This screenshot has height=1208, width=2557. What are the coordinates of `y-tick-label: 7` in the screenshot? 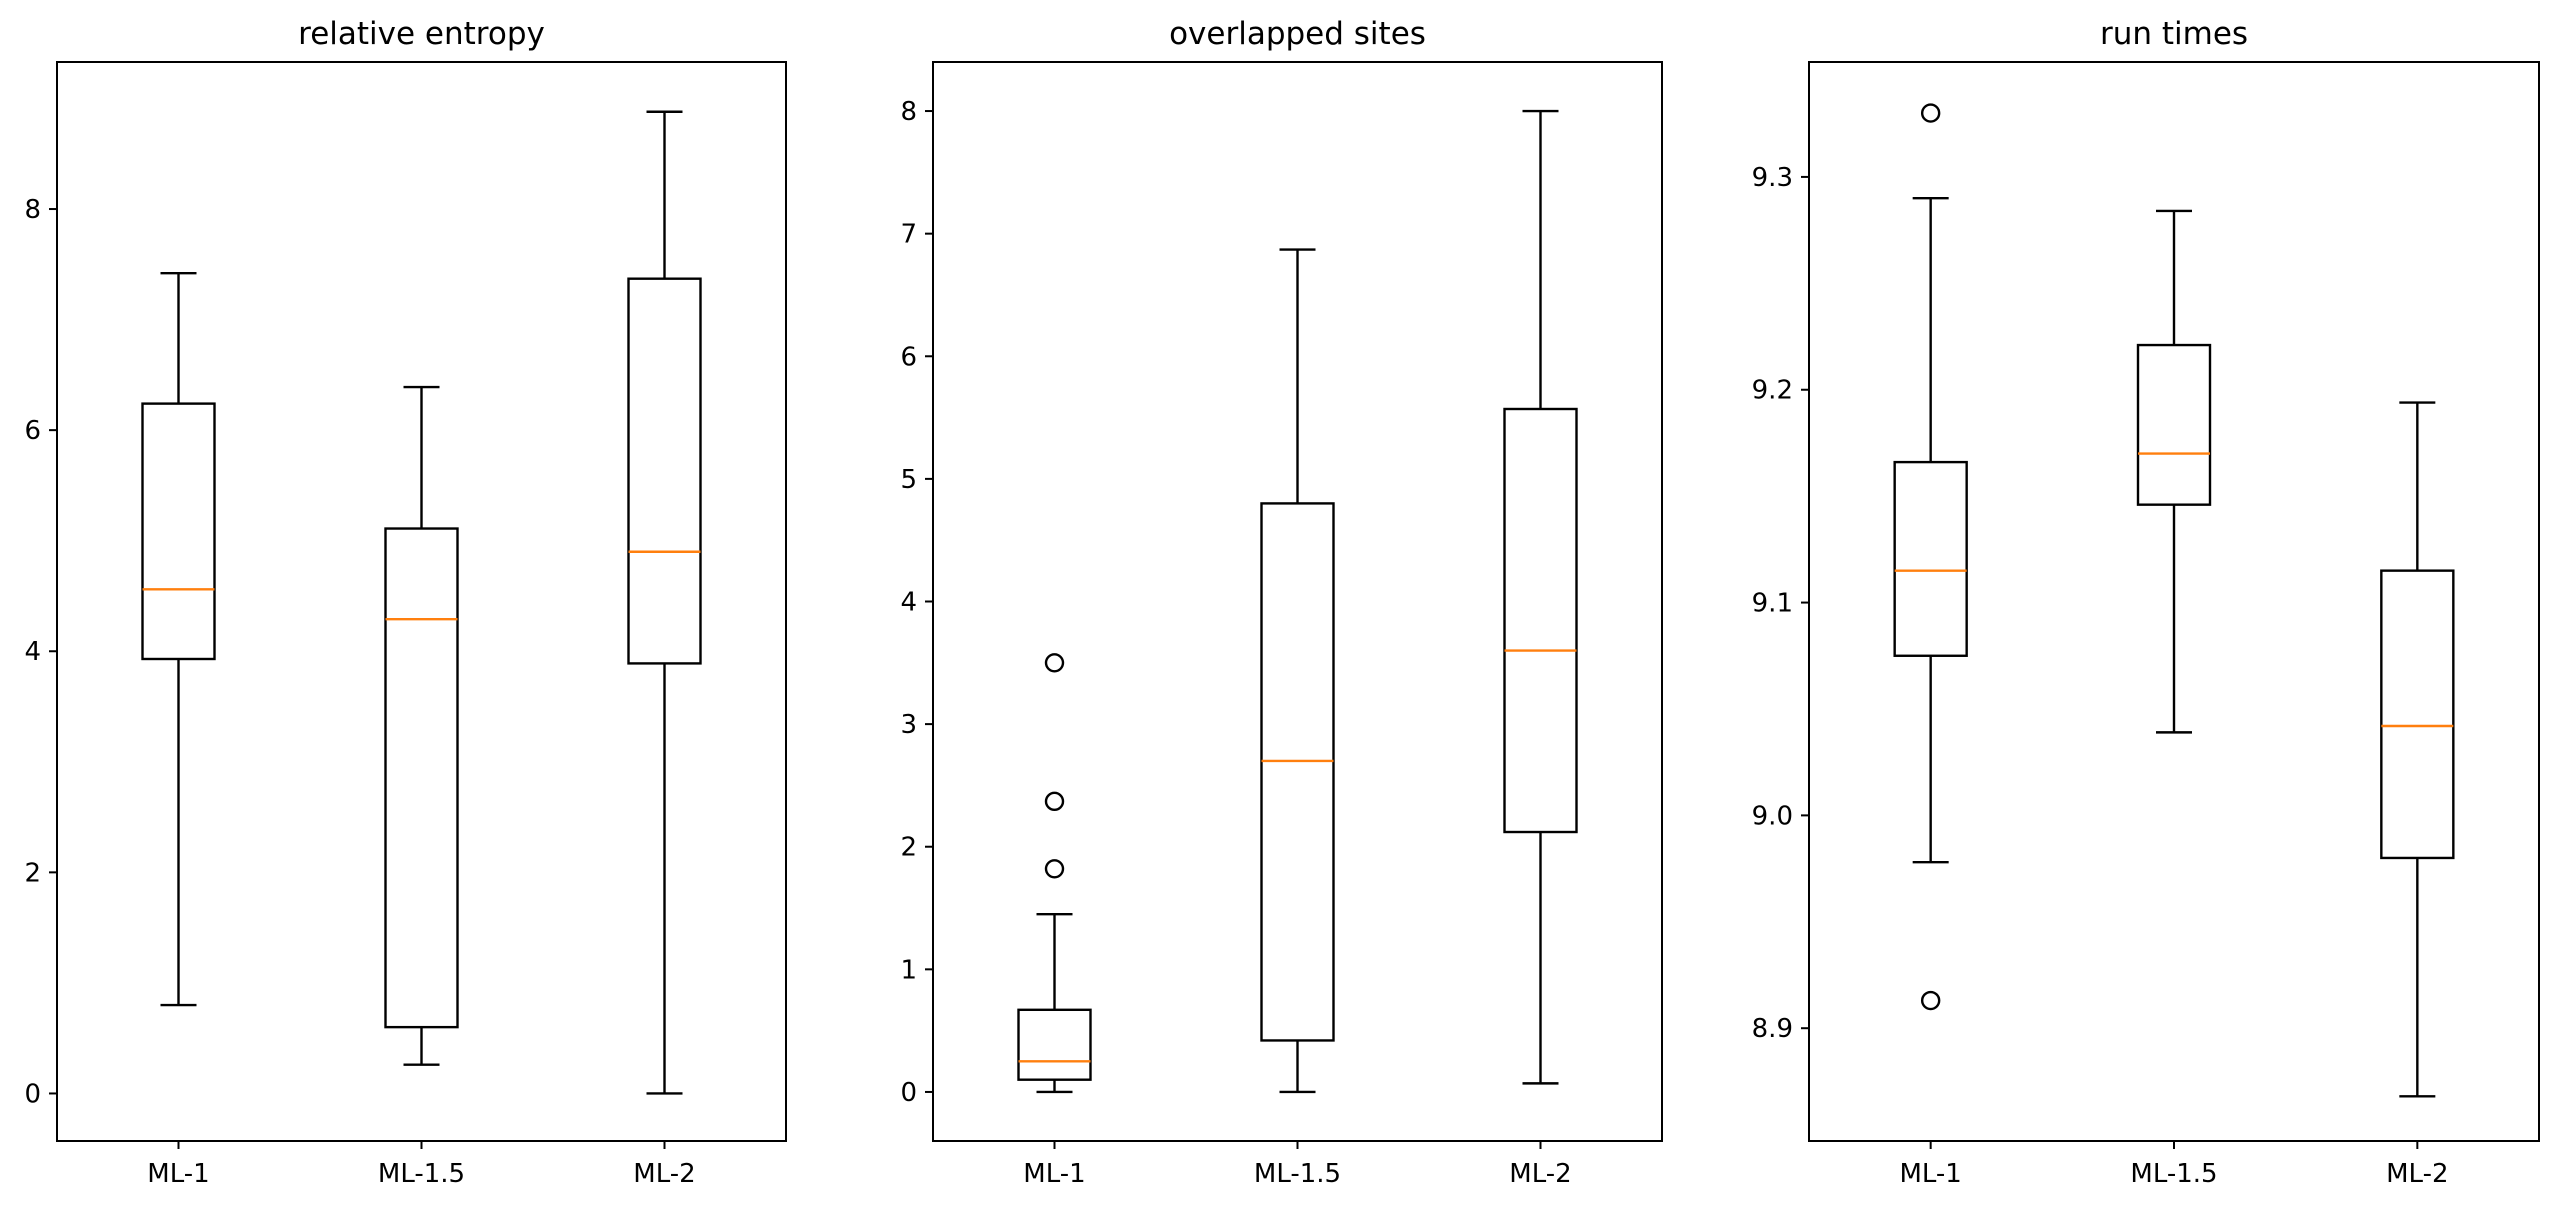 It's located at (908, 235).